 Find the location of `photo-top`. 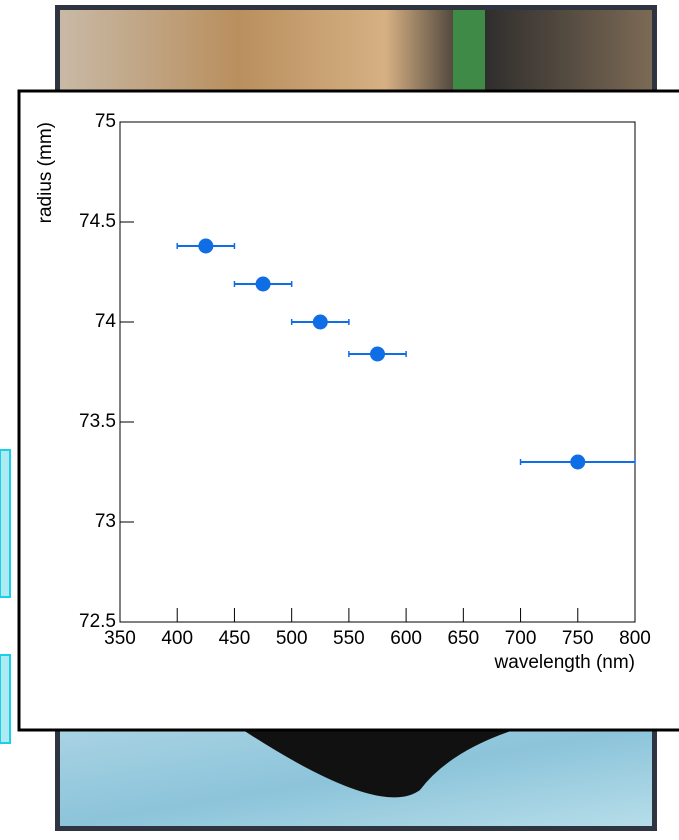

photo-top is located at coordinates (356, 51).